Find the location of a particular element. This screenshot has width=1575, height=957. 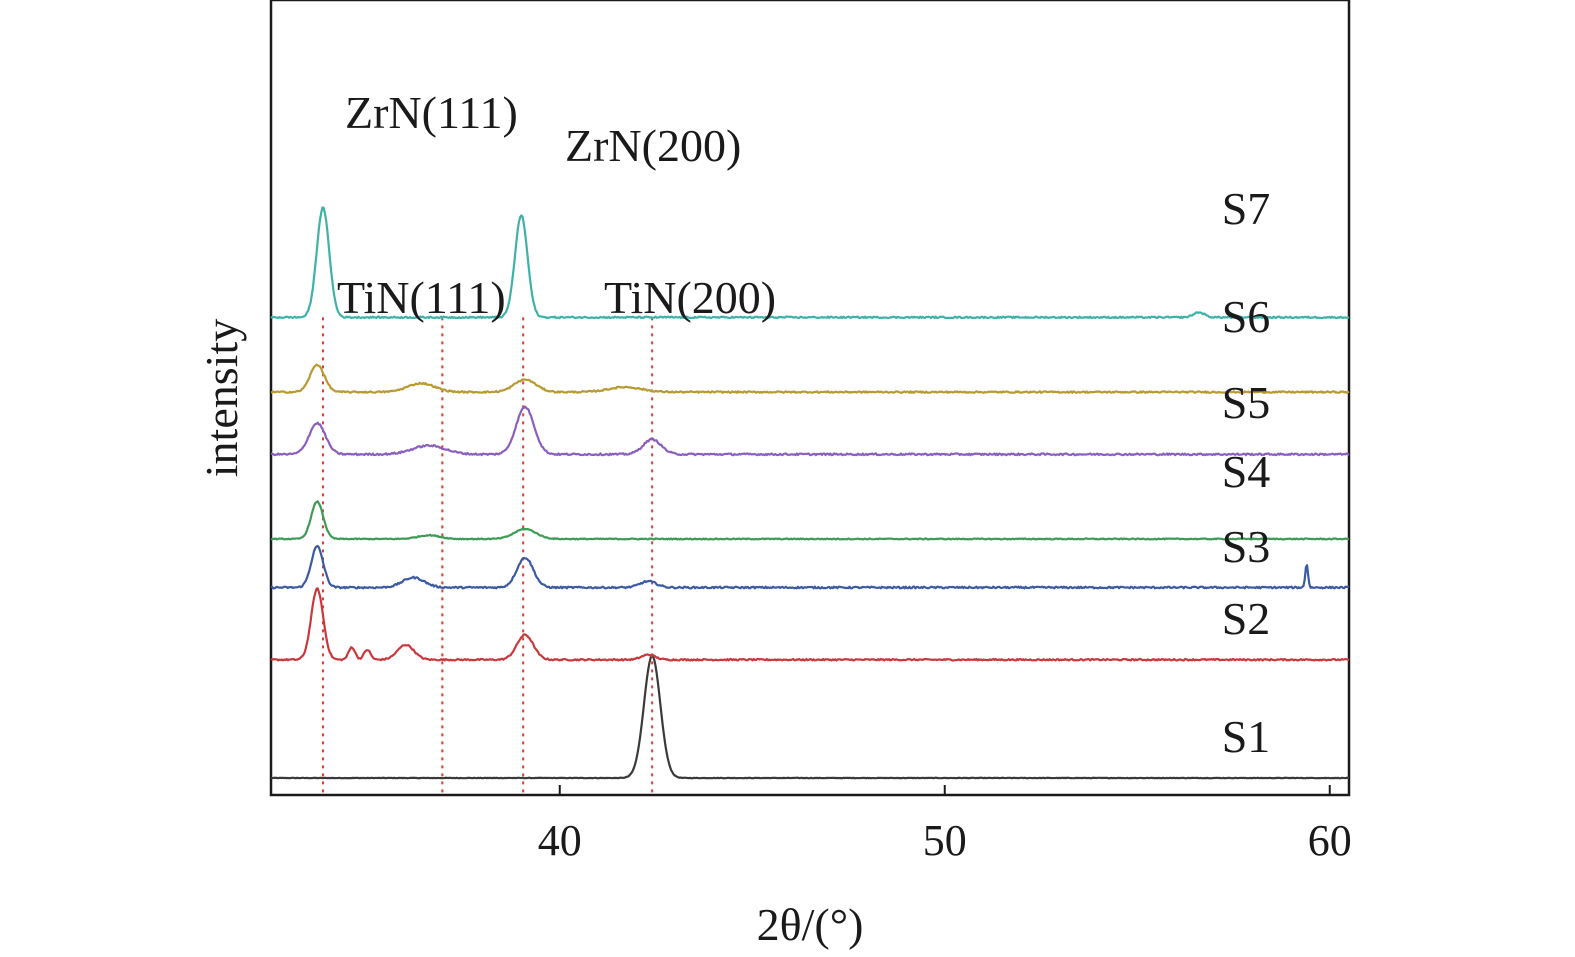

x-axis-ticks: 40 50 60 is located at coordinates (945, 825).